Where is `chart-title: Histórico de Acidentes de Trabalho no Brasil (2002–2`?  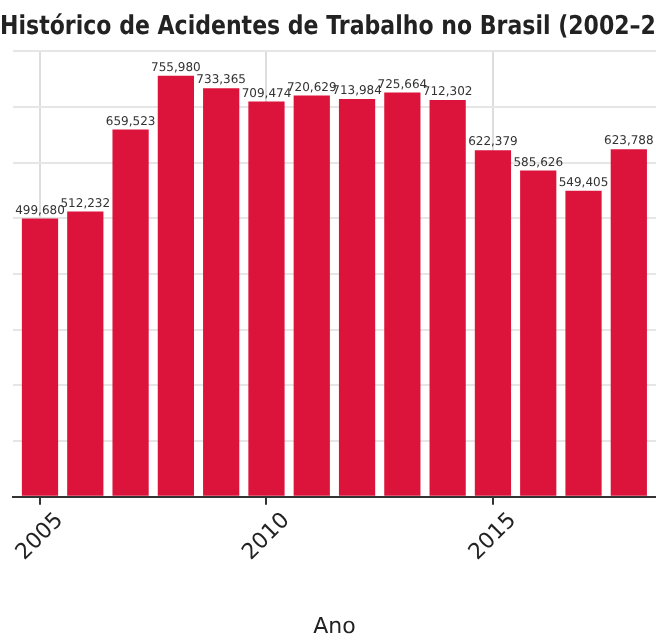
chart-title: Histórico de Acidentes de Trabalho no Brasil (2002–2 is located at coordinates (328, 25).